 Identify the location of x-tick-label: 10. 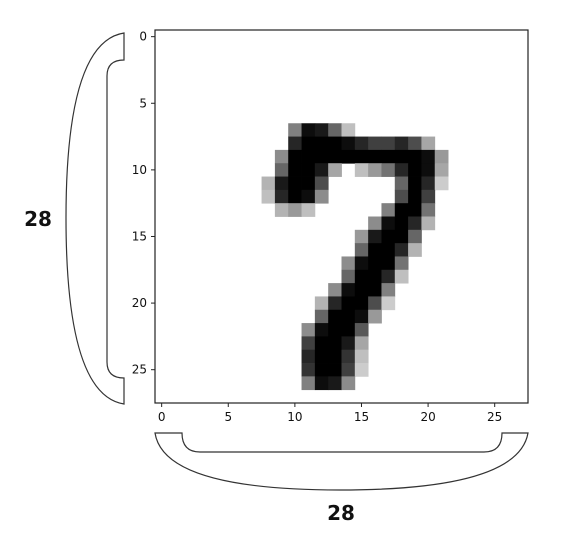
(294, 417).